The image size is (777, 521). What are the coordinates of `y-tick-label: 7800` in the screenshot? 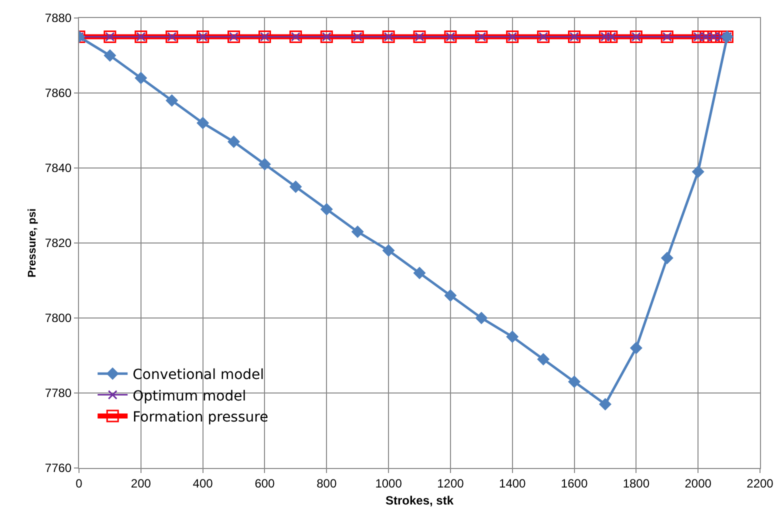 It's located at (58, 318).